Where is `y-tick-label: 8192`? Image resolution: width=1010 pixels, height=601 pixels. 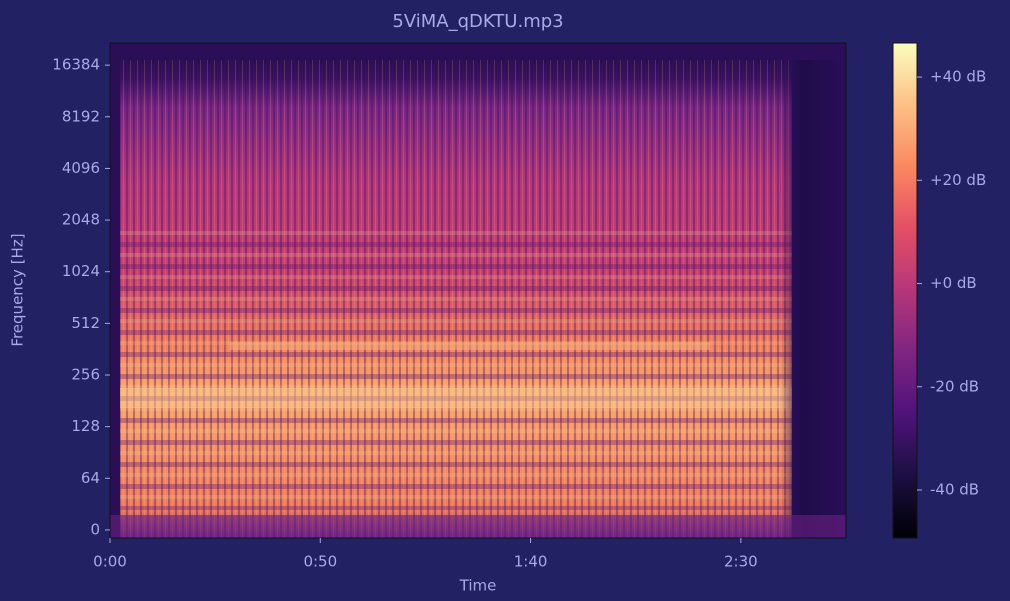
y-tick-label: 8192 is located at coordinates (81, 116).